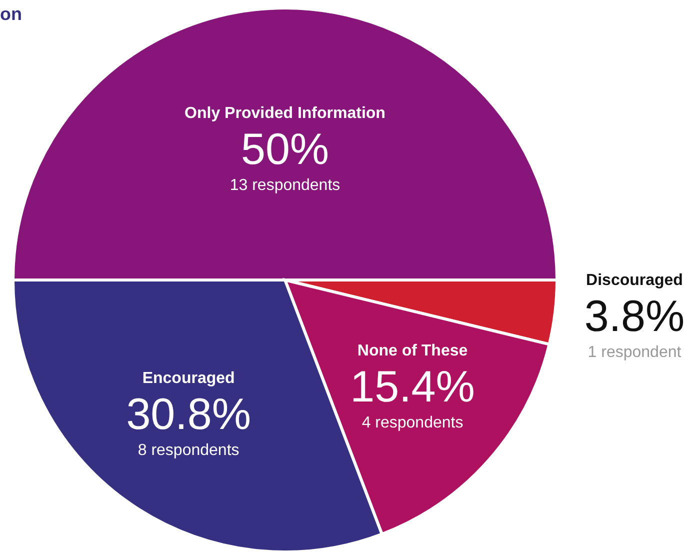  I want to click on slice-label: Encouraged, so click(188, 378).